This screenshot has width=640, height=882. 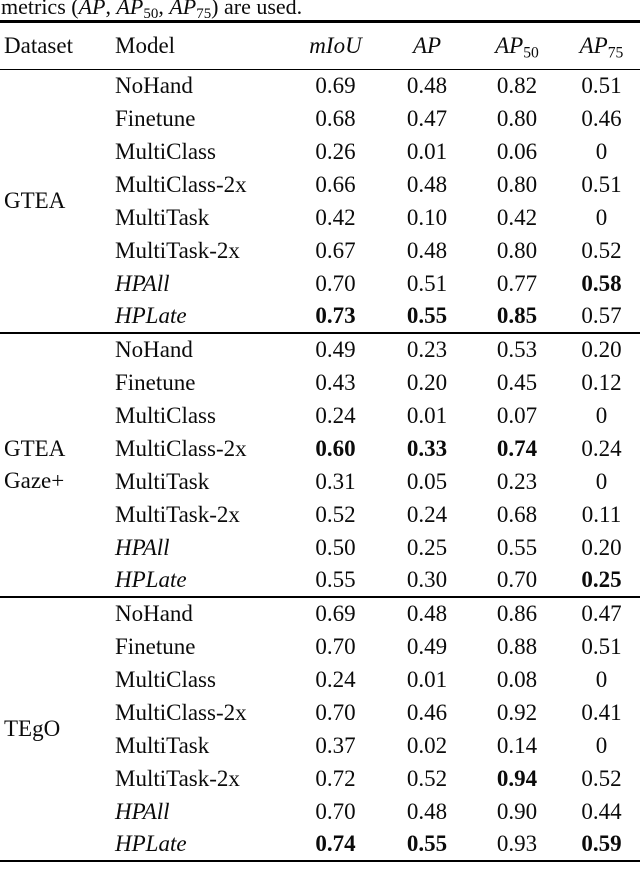 I want to click on ap75-cell: 0.52, so click(x=601, y=778).